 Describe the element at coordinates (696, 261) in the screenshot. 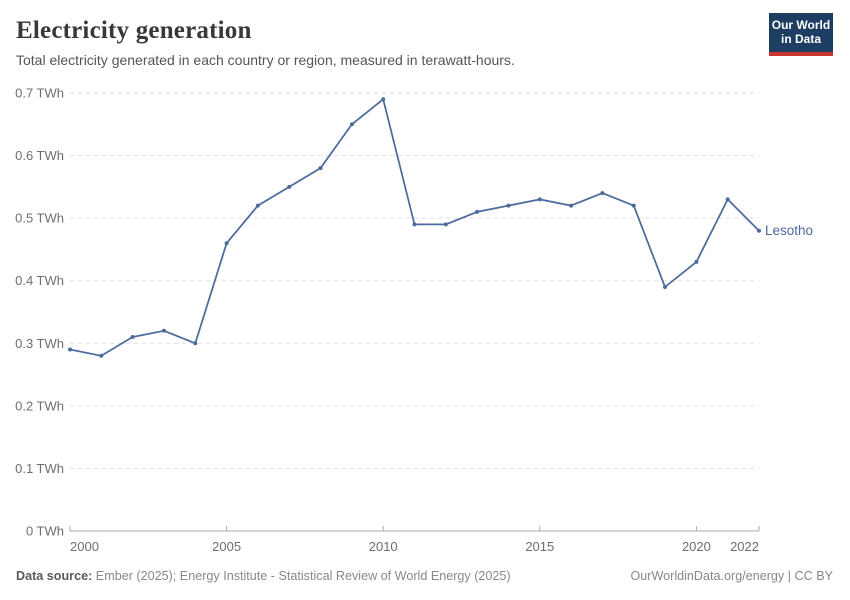

I see `data-point-2020` at that location.